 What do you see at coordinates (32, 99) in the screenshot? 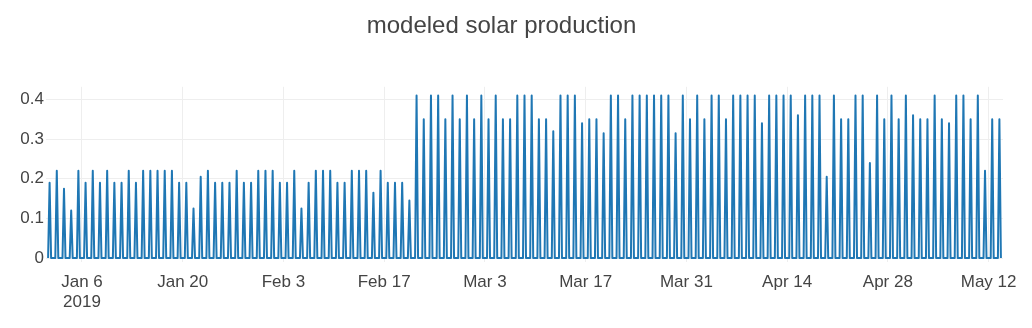
I see `y-tick-label: 0.4` at bounding box center [32, 99].